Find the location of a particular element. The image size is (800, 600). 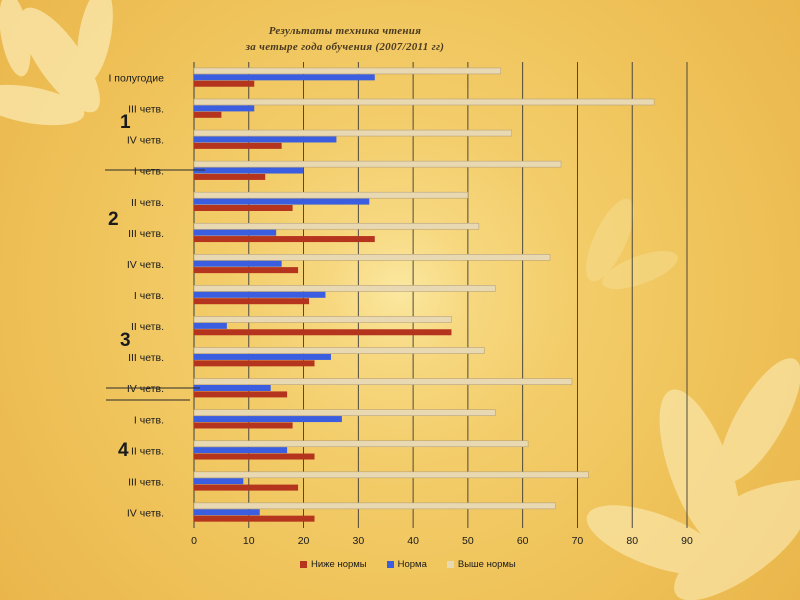

legend-item-norm: Норма is located at coordinates (406, 564).